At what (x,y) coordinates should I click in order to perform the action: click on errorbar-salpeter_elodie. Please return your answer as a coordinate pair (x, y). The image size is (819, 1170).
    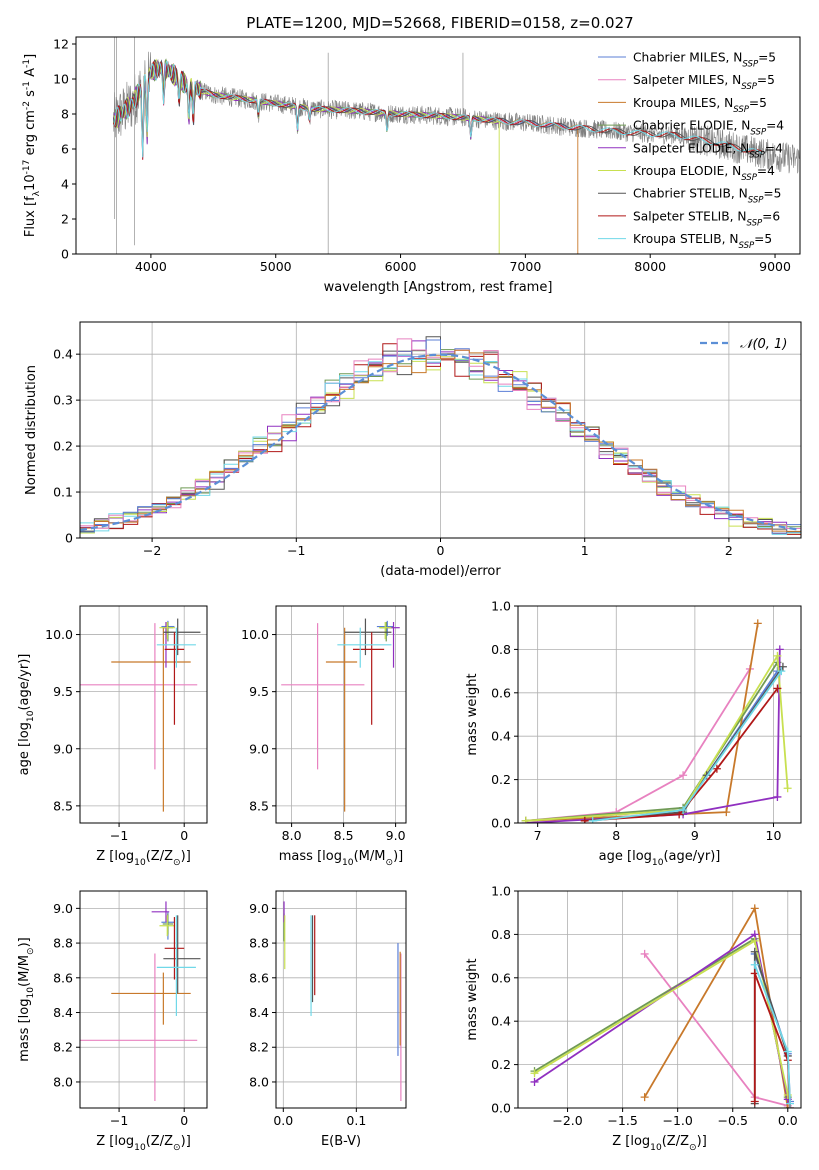
    Looking at the image, I should click on (160, 912).